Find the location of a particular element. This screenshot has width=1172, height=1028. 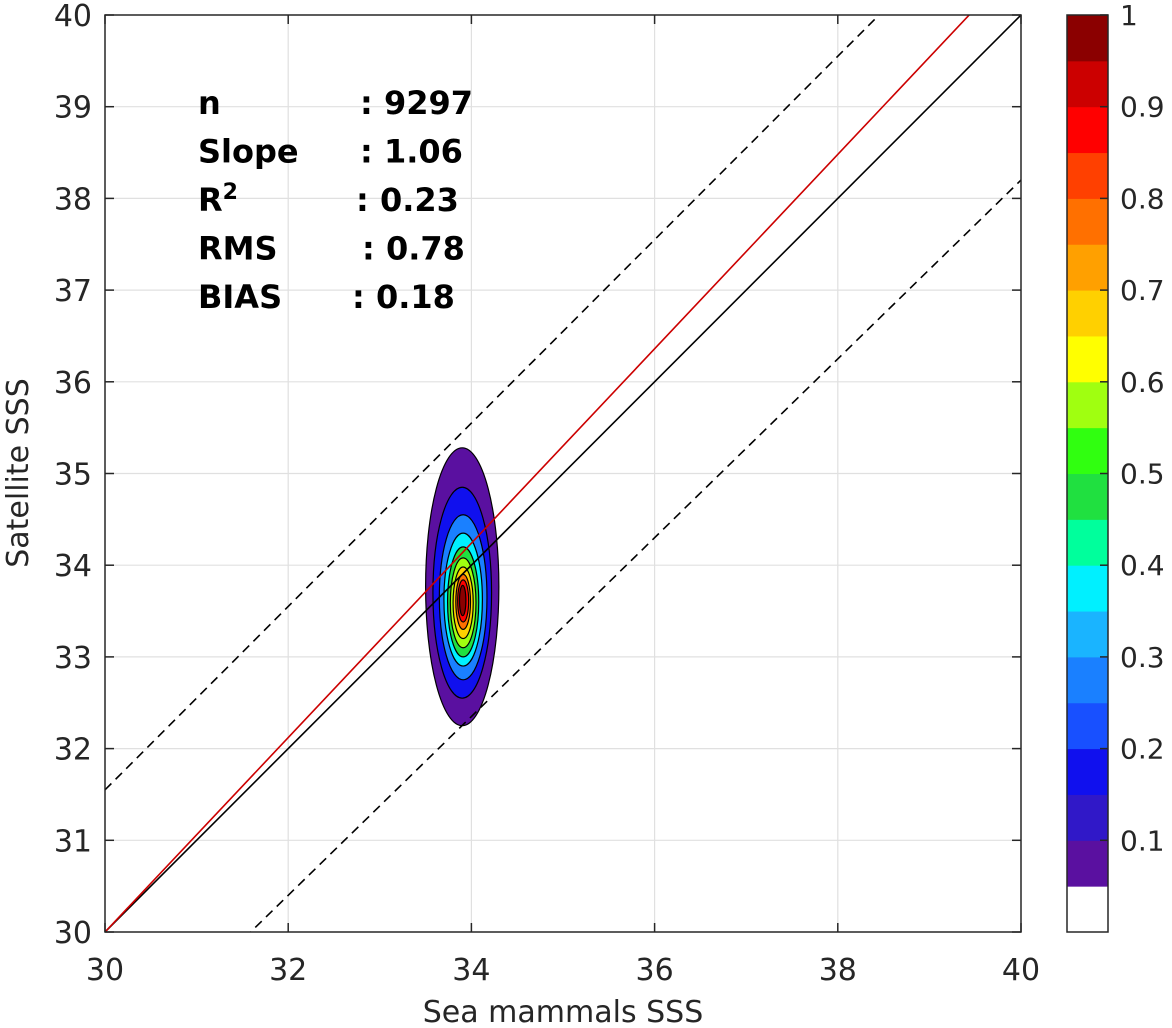

colorbar-tick-label: 0.1 is located at coordinates (1142, 840).